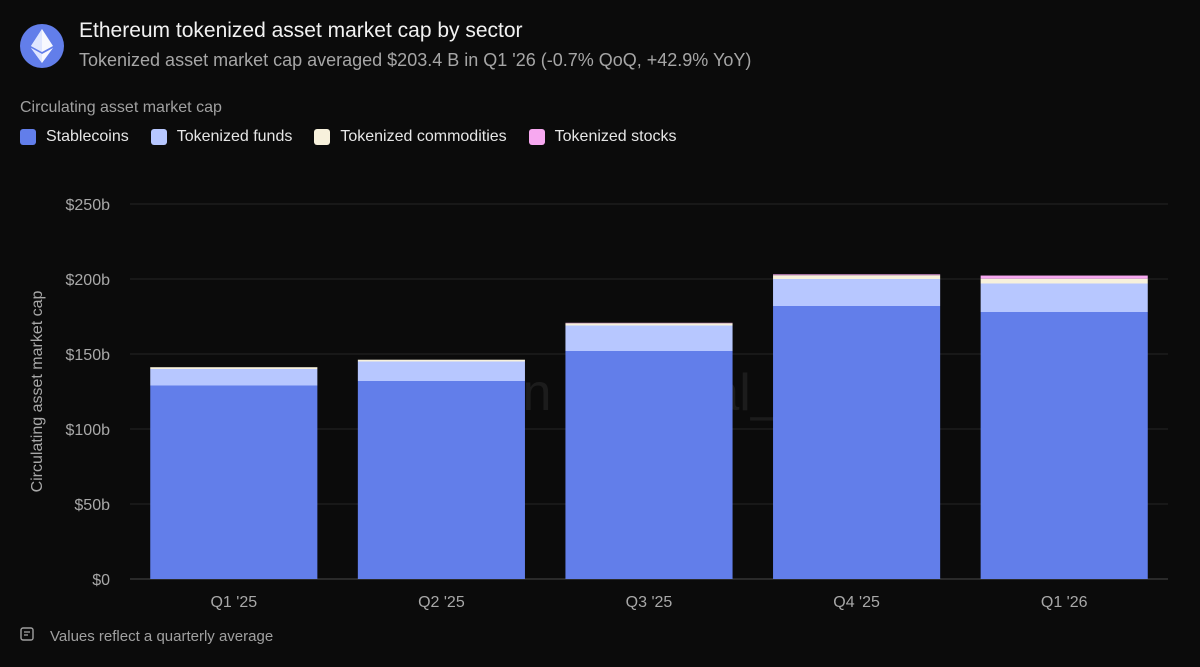 The image size is (1200, 667). Describe the element at coordinates (88, 280) in the screenshot. I see `y-tick-label: $200b` at that location.